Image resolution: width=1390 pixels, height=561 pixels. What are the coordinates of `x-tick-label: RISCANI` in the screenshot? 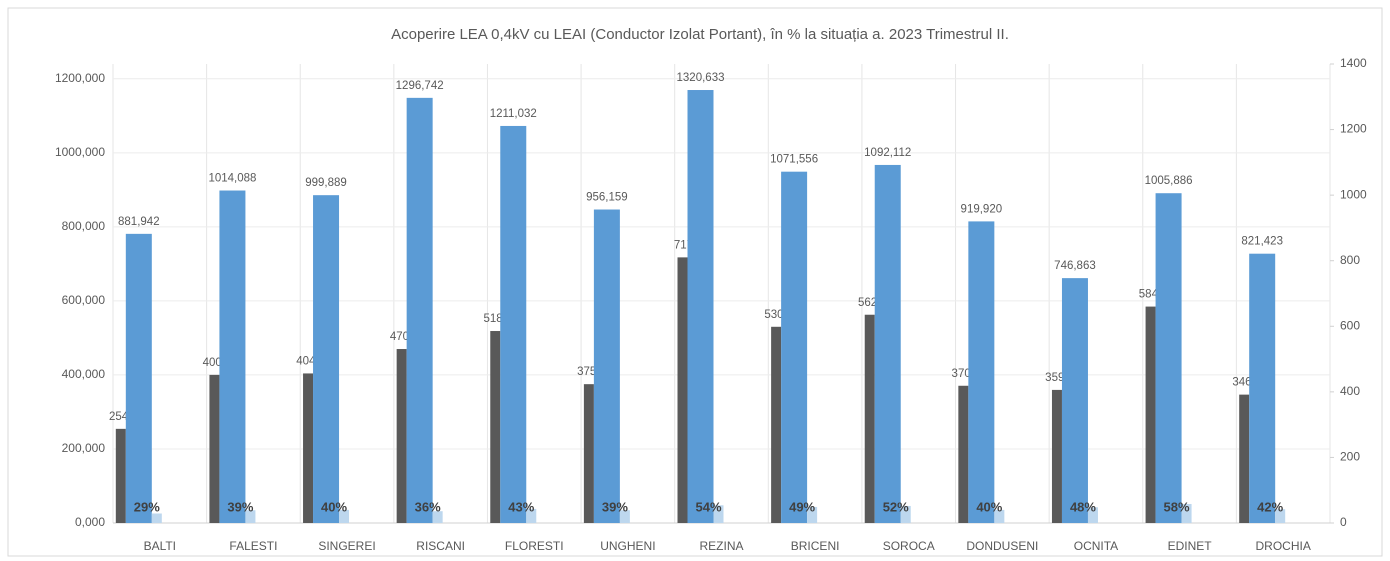 It's located at (440, 546).